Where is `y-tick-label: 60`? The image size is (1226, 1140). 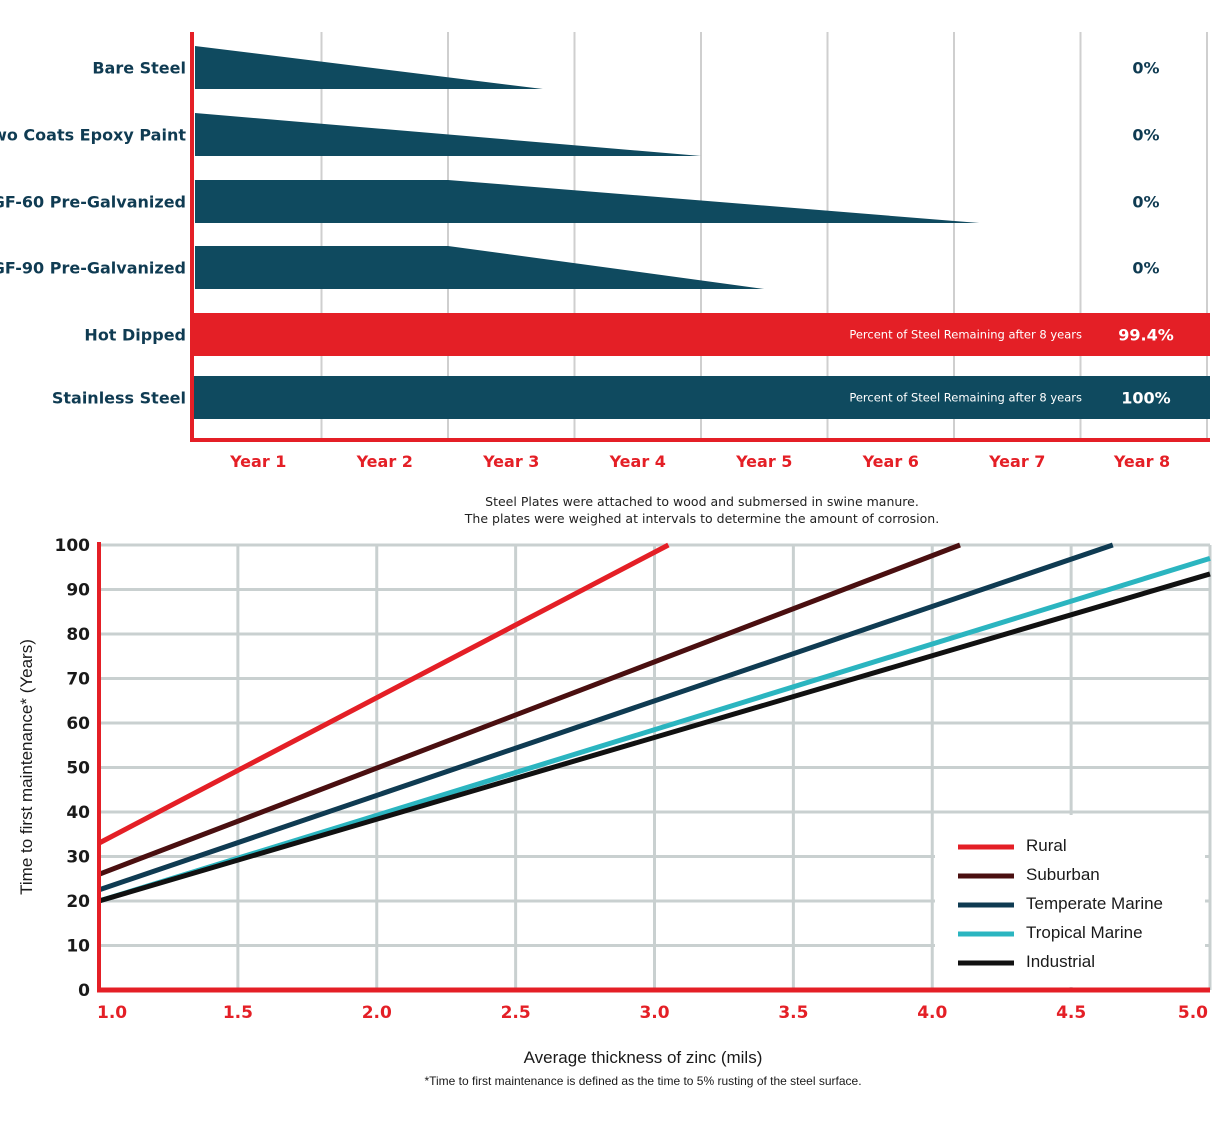 y-tick-label: 60 is located at coordinates (78, 724).